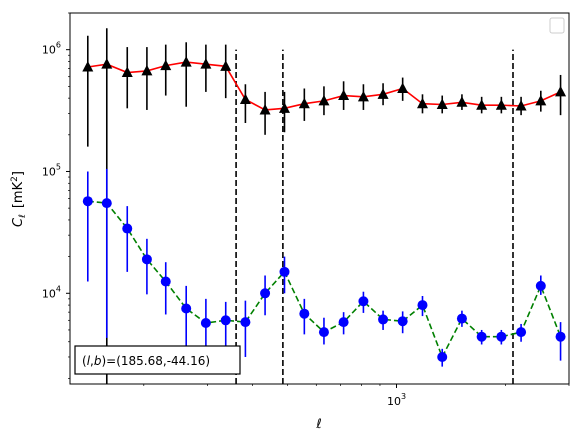 The width and height of the screenshot is (580, 441). I want to click on annotation-box: (l,b)=(185.68,-44.16), so click(157, 360).